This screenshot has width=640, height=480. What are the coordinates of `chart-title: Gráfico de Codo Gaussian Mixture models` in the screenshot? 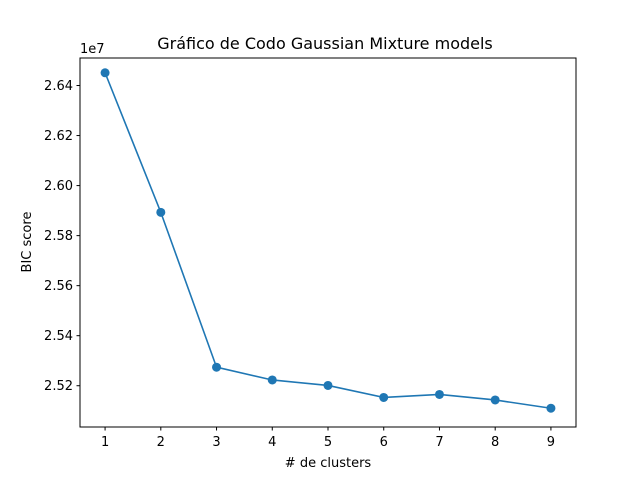 It's located at (325, 43).